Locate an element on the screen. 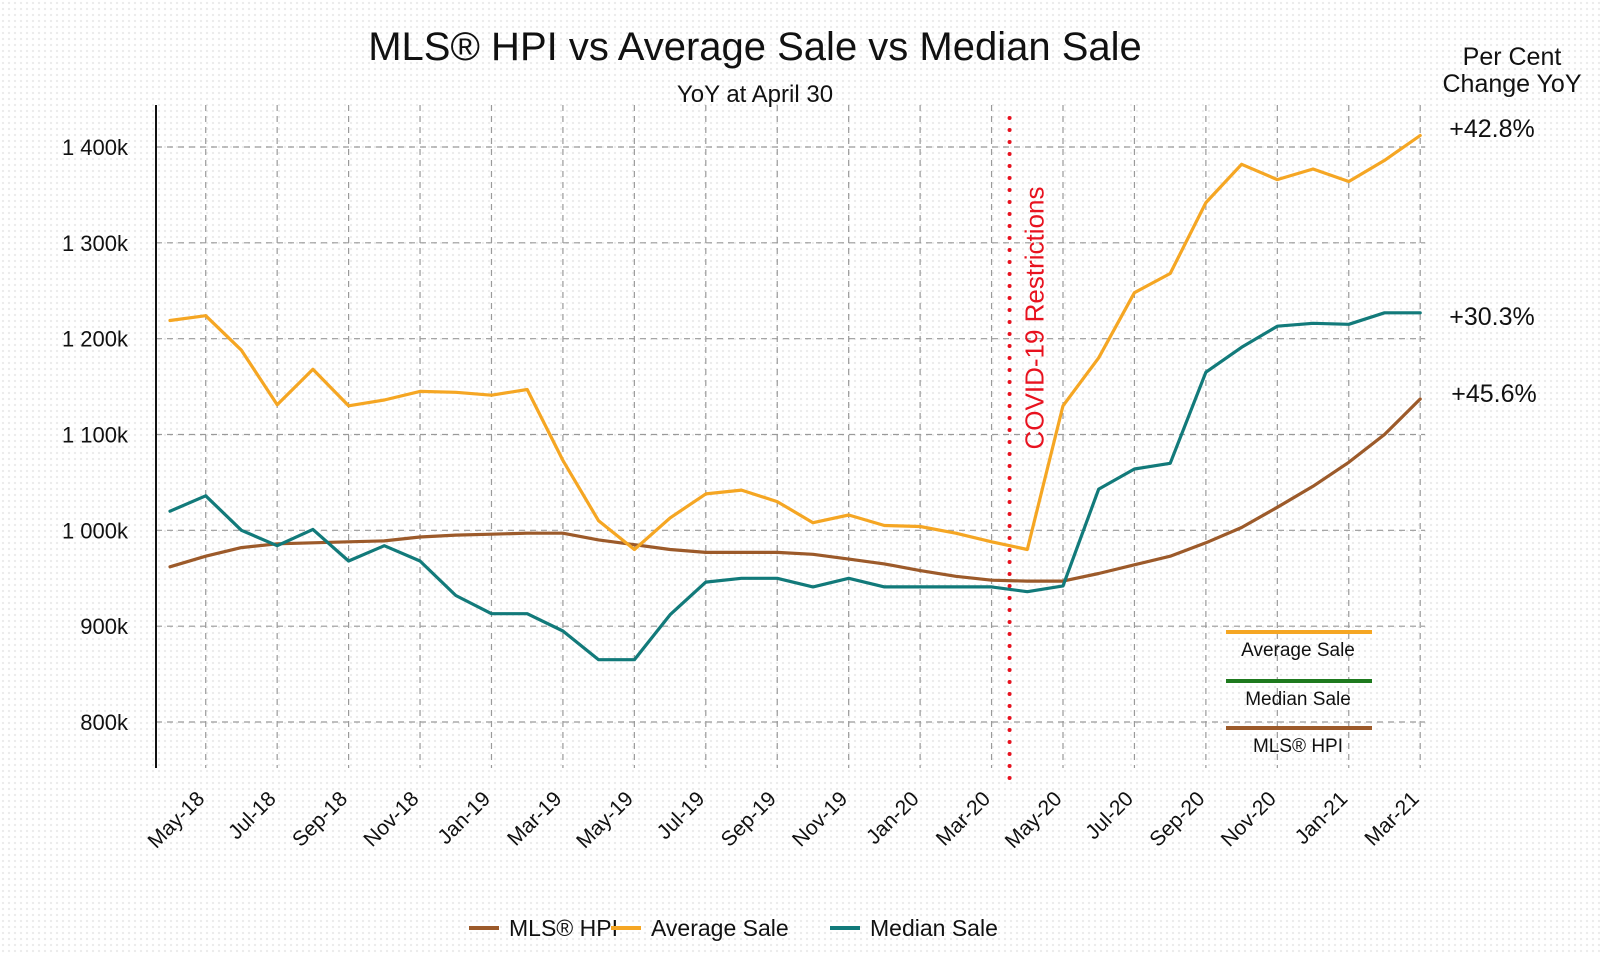 This screenshot has width=1600, height=956. inset-legend: Average Sale Median Sale MLS® HPI is located at coordinates (1299, 693).